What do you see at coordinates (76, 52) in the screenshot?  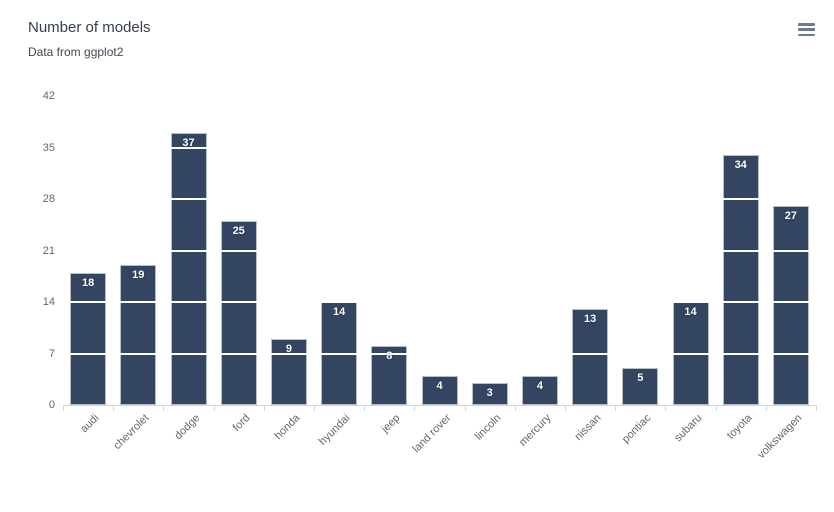 I see `chart-subtitle: Data from ggplot2` at bounding box center [76, 52].